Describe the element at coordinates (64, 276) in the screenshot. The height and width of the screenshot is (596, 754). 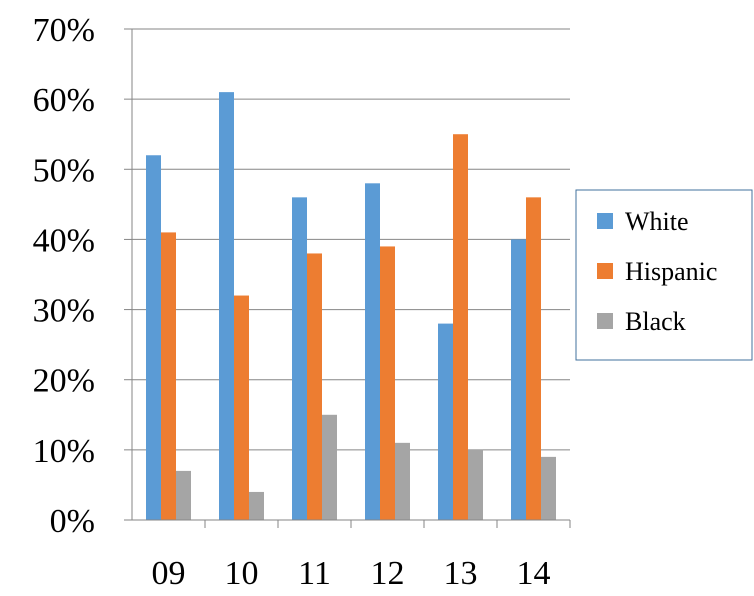
I see `y-tick-labels: 0% 10% 20% 30% 40% 50% 60% 70%` at that location.